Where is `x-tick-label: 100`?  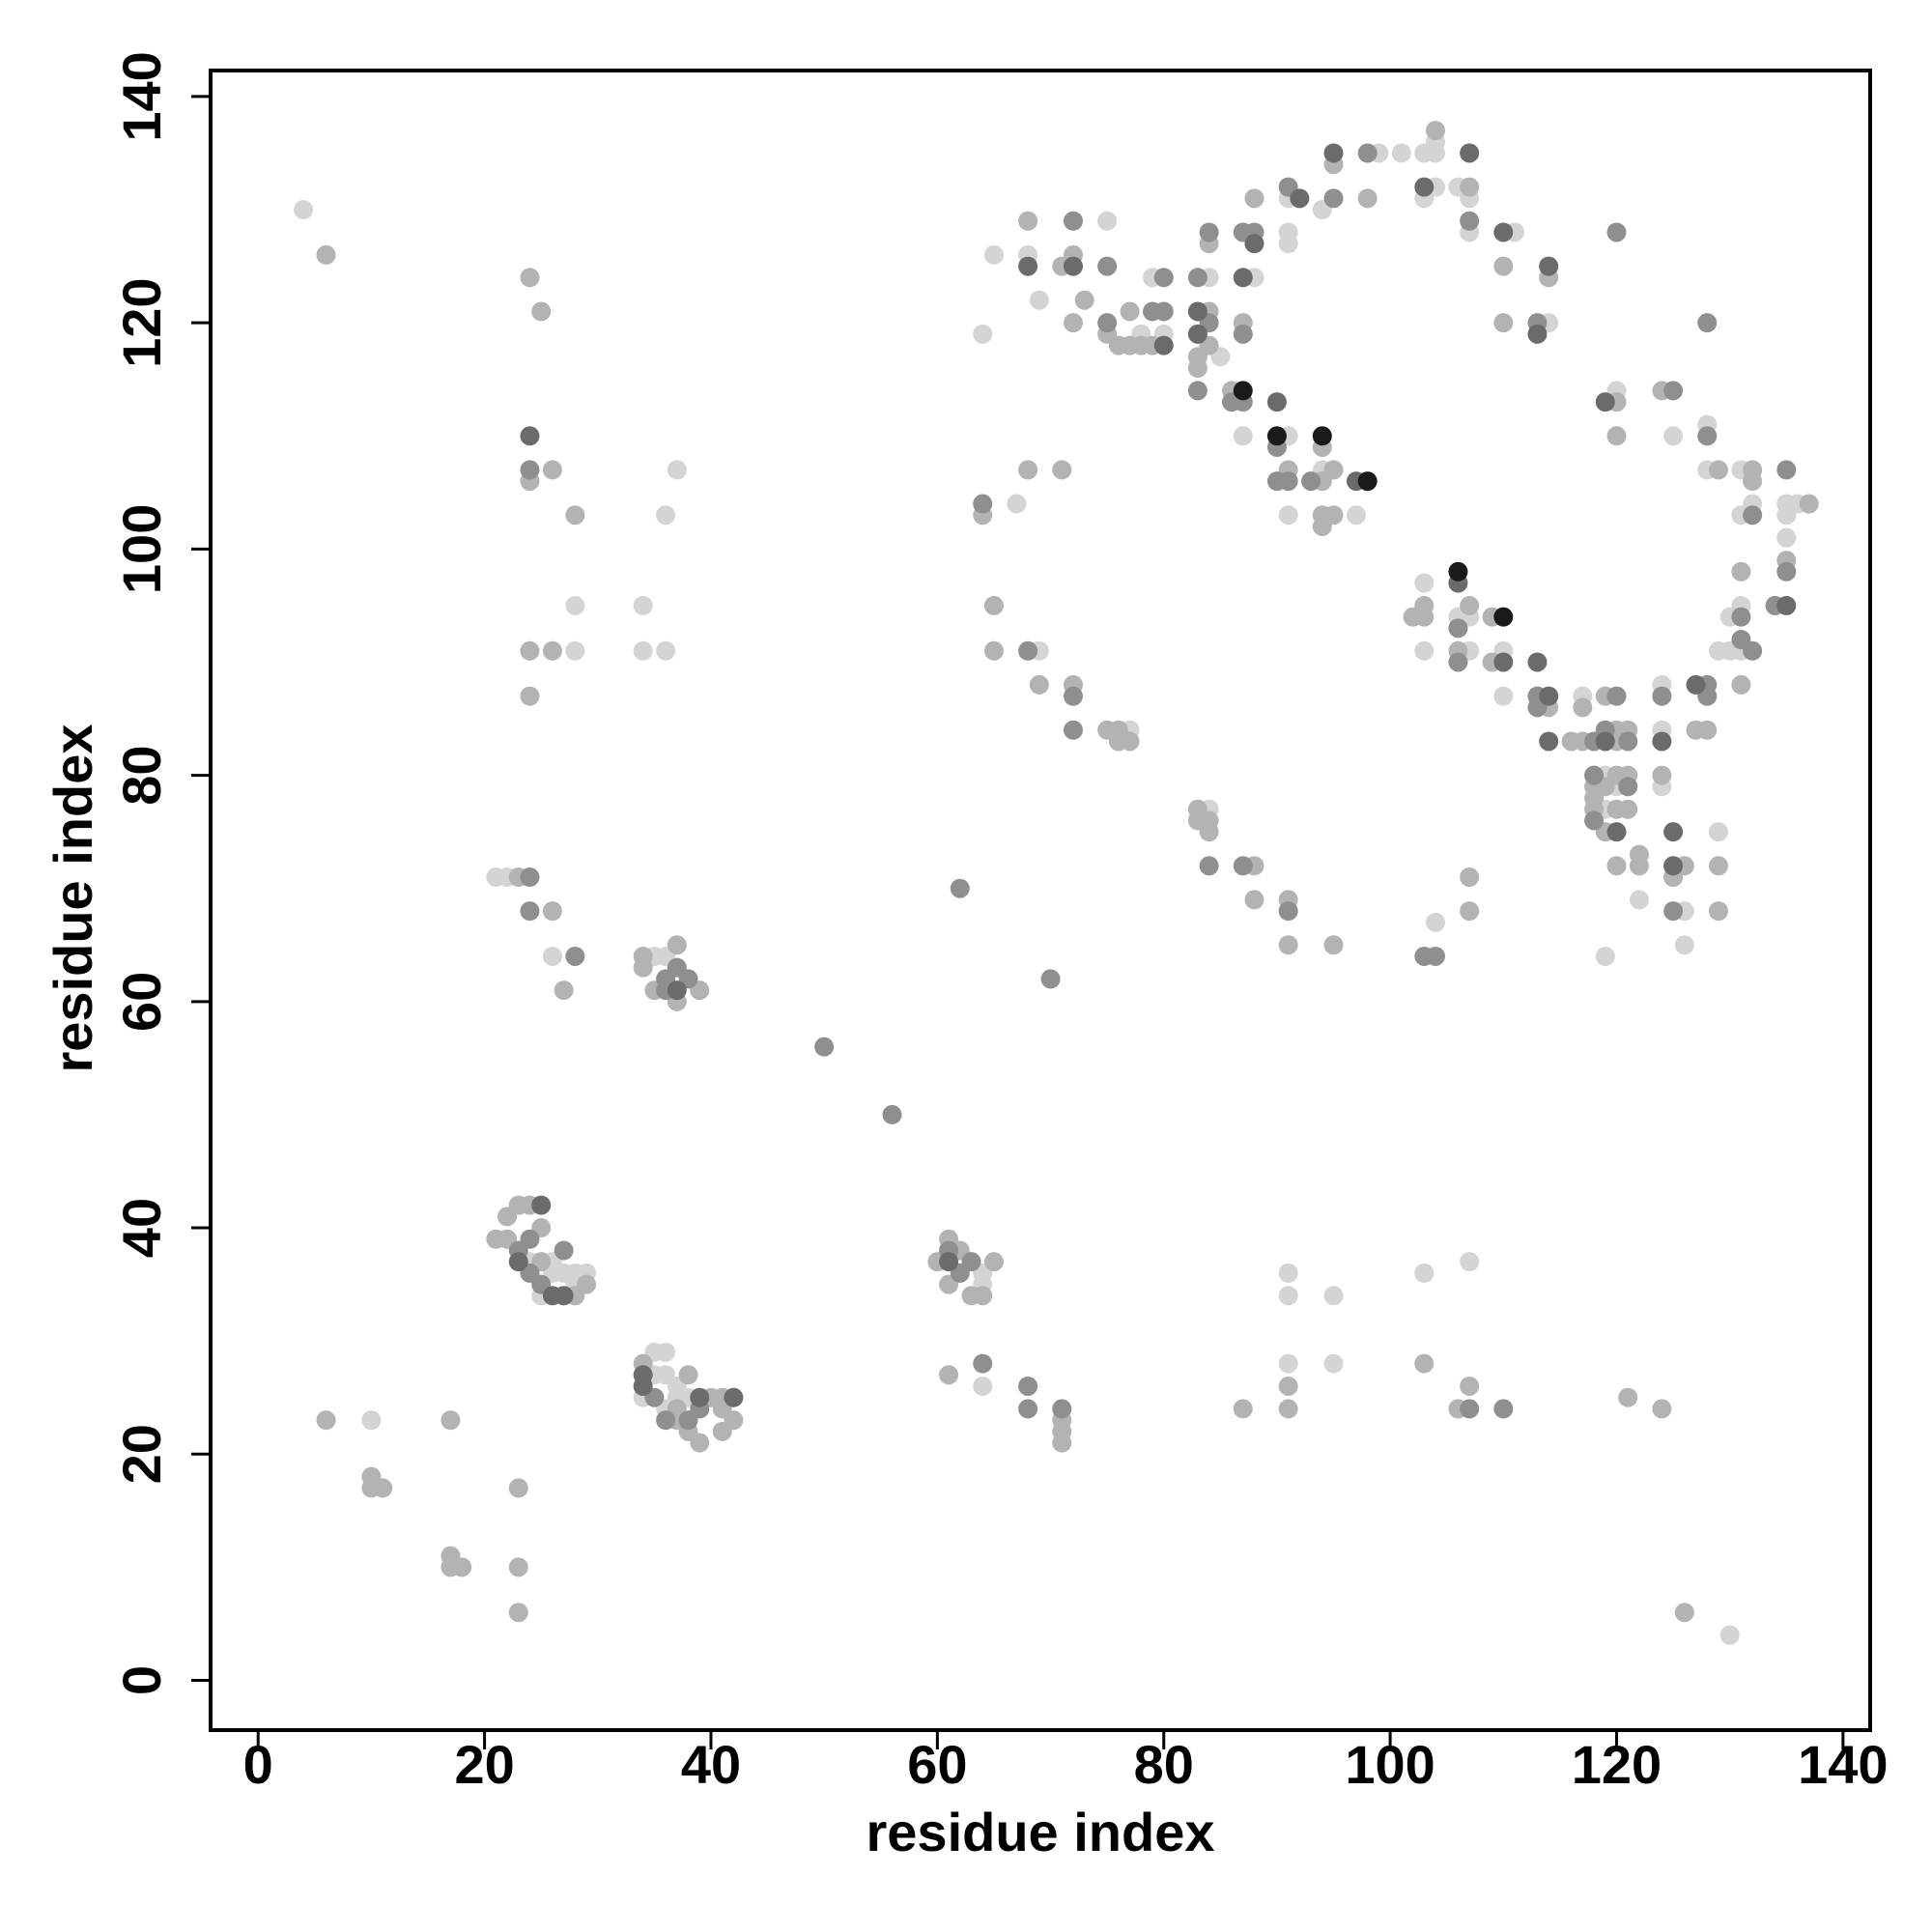 x-tick-label: 100 is located at coordinates (1390, 1764).